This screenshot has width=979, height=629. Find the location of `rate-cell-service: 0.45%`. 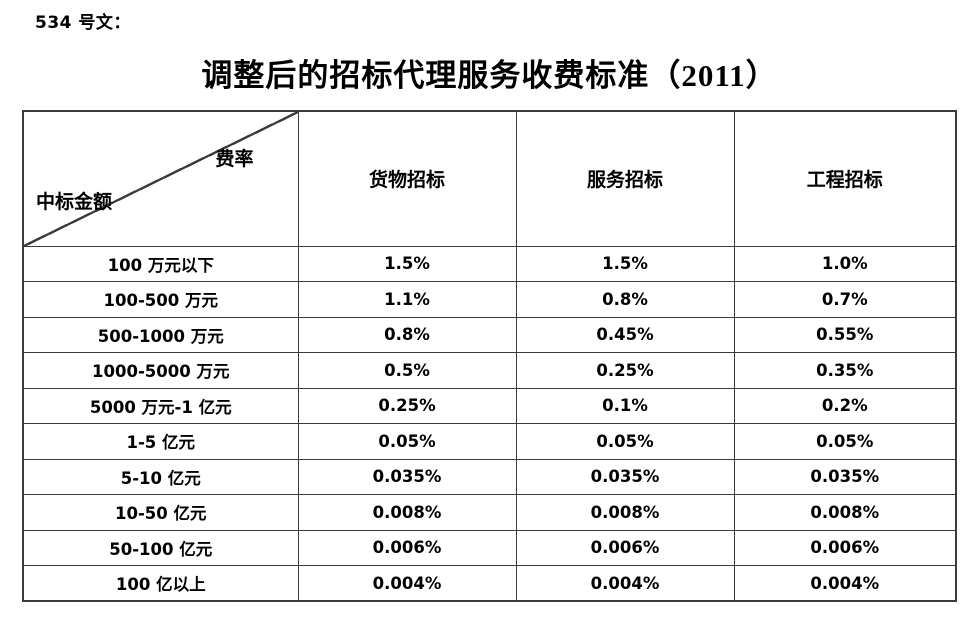

rate-cell-service: 0.45% is located at coordinates (625, 334).